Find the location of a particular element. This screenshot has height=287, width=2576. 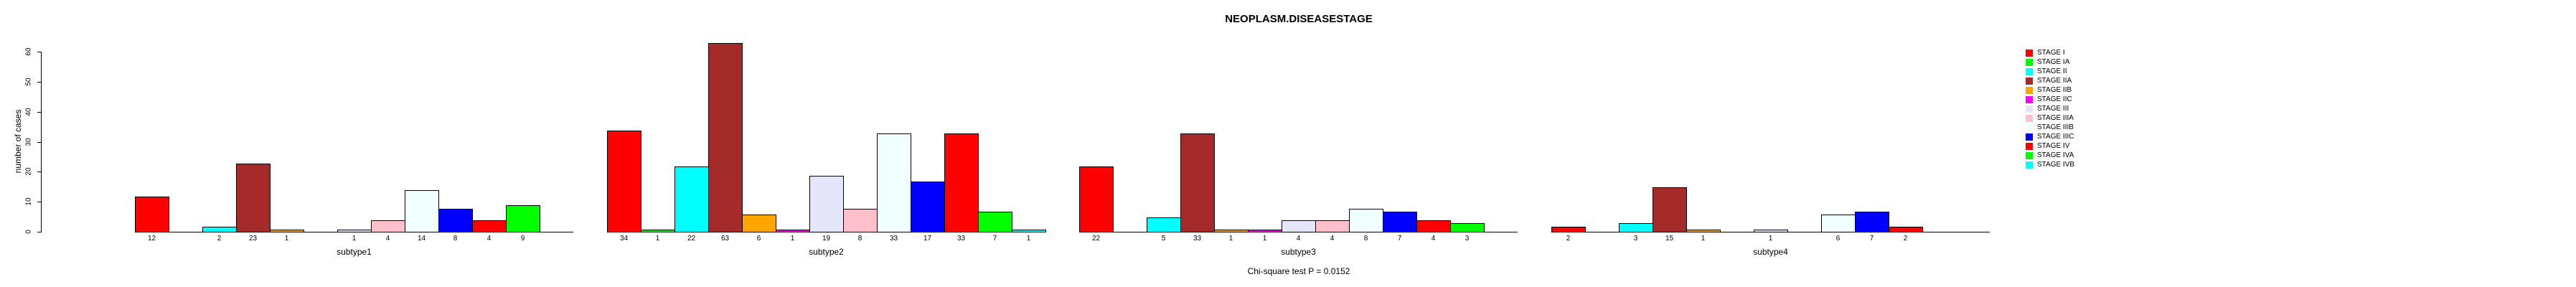

y-axis-tick-label: 40 is located at coordinates (28, 112).